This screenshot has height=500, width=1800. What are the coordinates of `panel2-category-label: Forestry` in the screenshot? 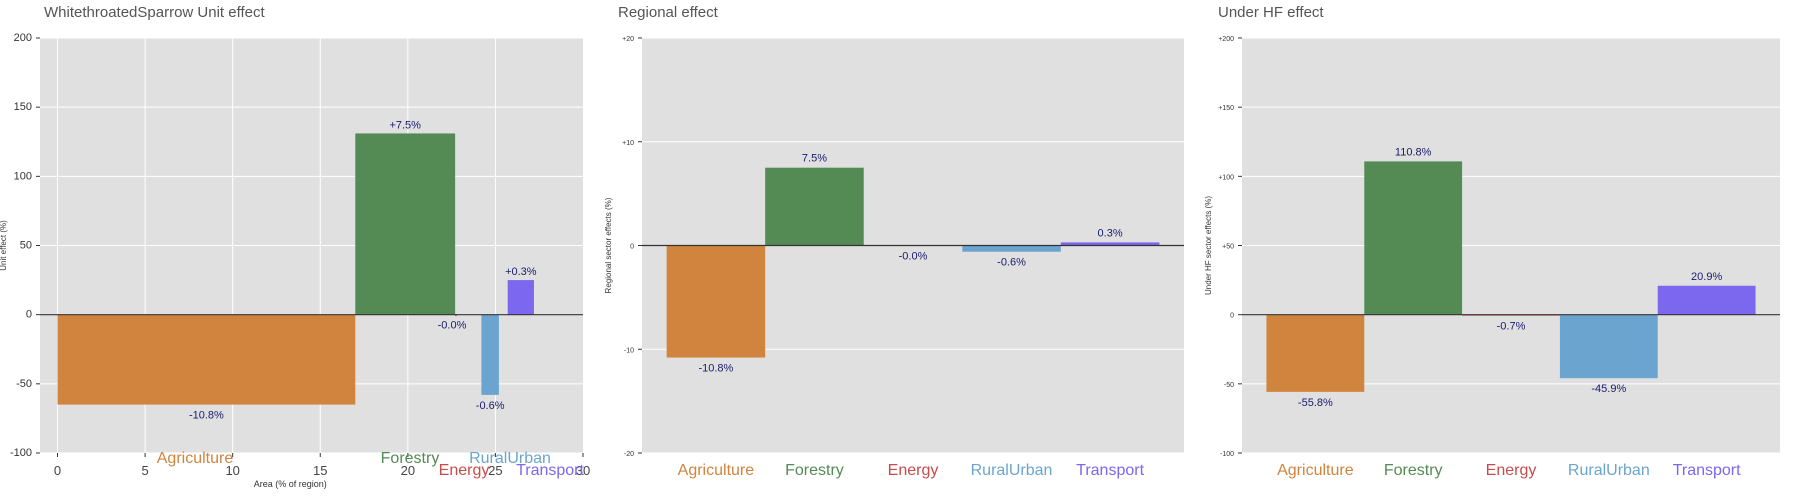 It's located at (814, 470).